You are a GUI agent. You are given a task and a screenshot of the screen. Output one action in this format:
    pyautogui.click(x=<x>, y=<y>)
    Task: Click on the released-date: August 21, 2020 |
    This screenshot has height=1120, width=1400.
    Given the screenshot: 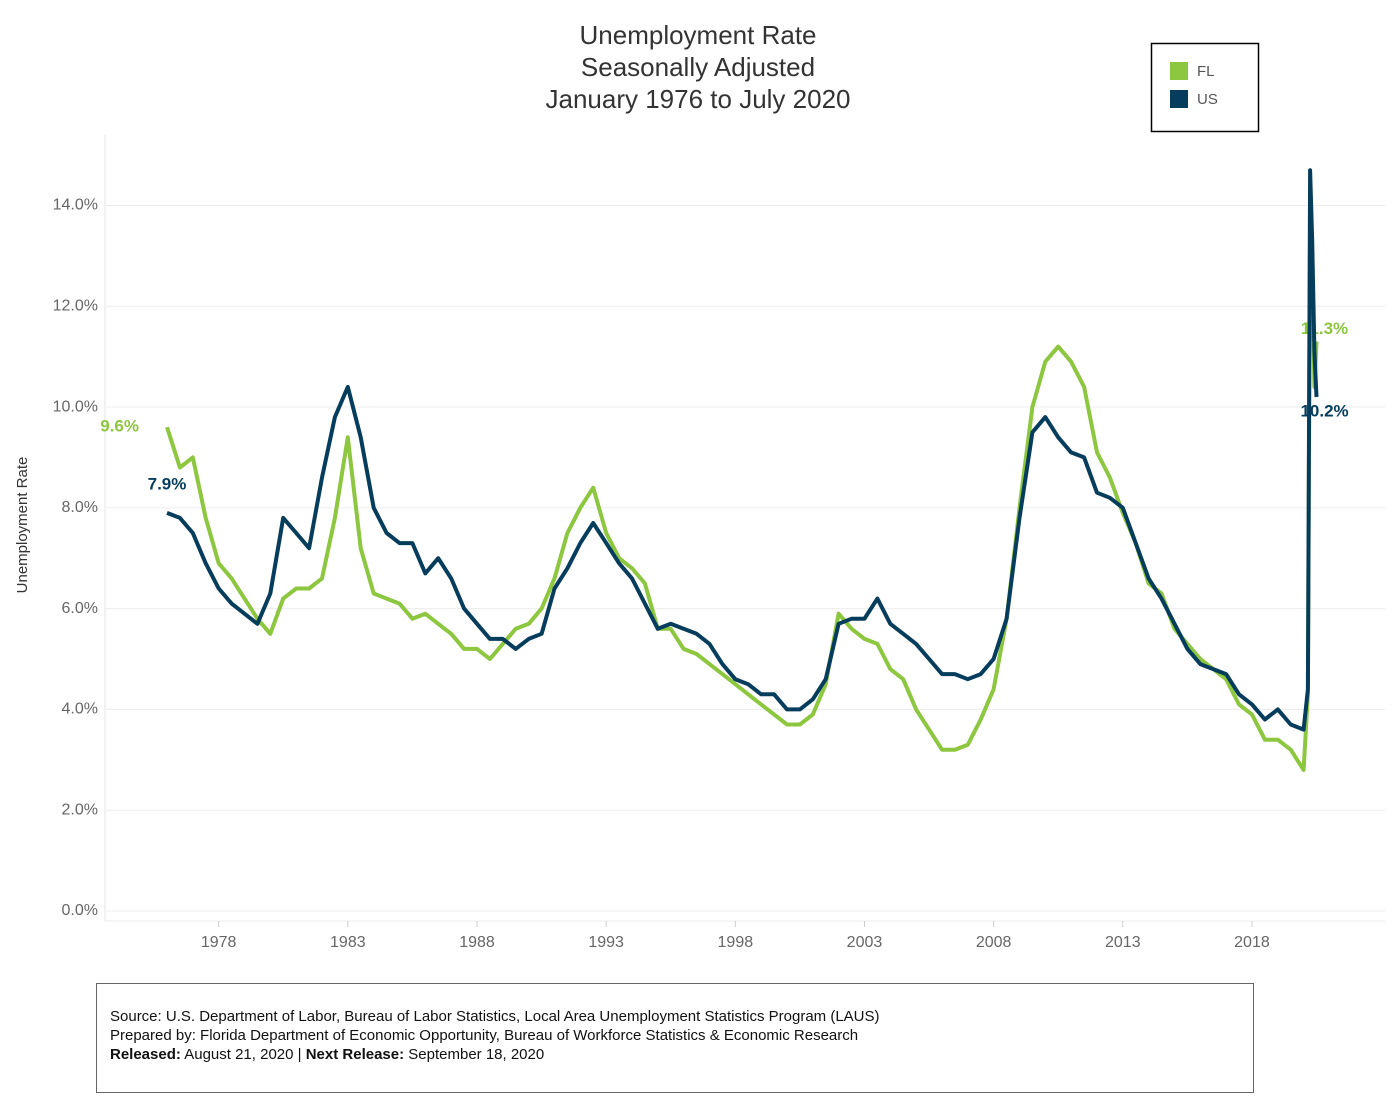 What is the action you would take?
    pyautogui.click(x=242, y=1054)
    